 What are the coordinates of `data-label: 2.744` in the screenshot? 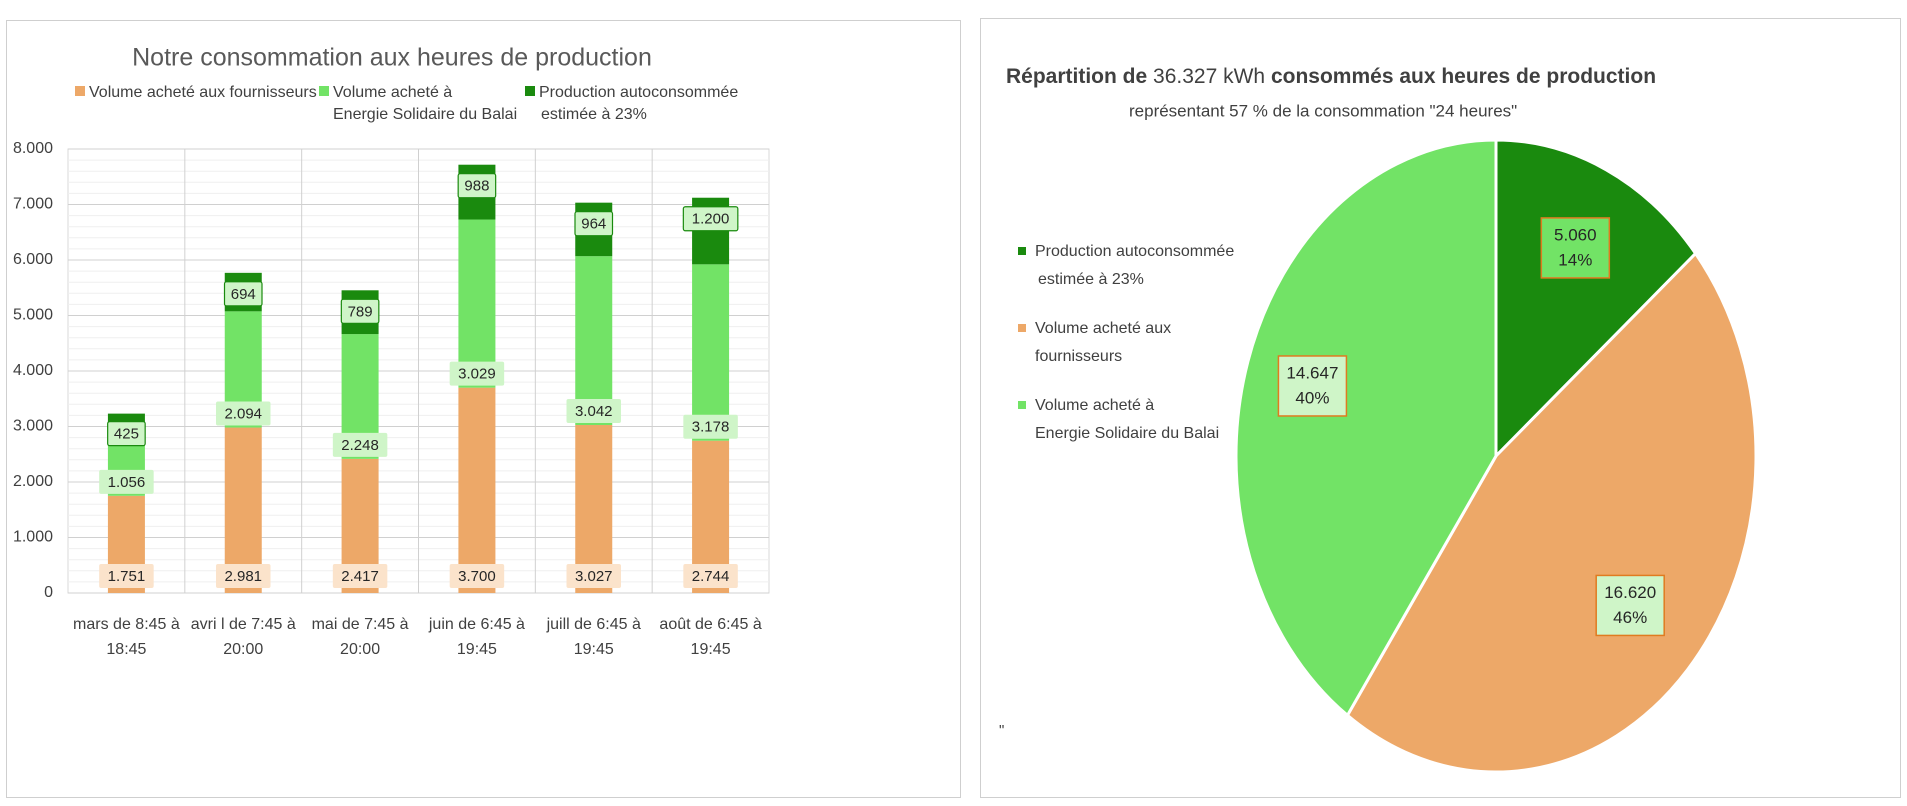 It's located at (711, 576).